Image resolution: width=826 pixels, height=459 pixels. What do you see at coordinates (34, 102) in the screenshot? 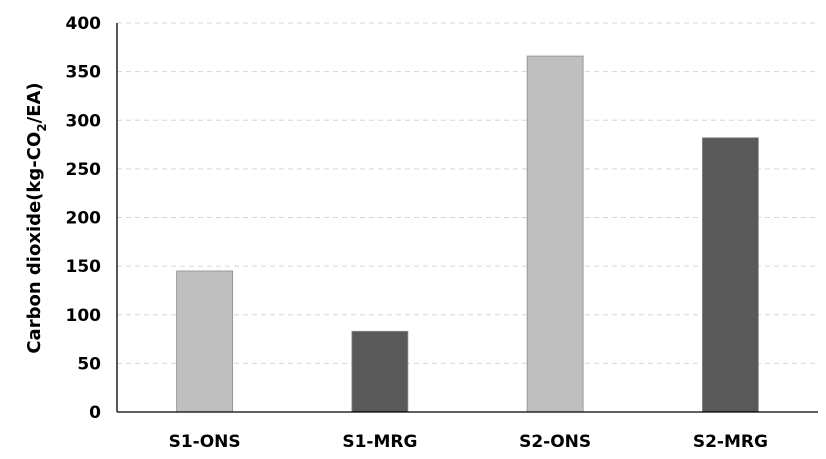
I see `y-axis-title-suffix: /EA)` at bounding box center [34, 102].